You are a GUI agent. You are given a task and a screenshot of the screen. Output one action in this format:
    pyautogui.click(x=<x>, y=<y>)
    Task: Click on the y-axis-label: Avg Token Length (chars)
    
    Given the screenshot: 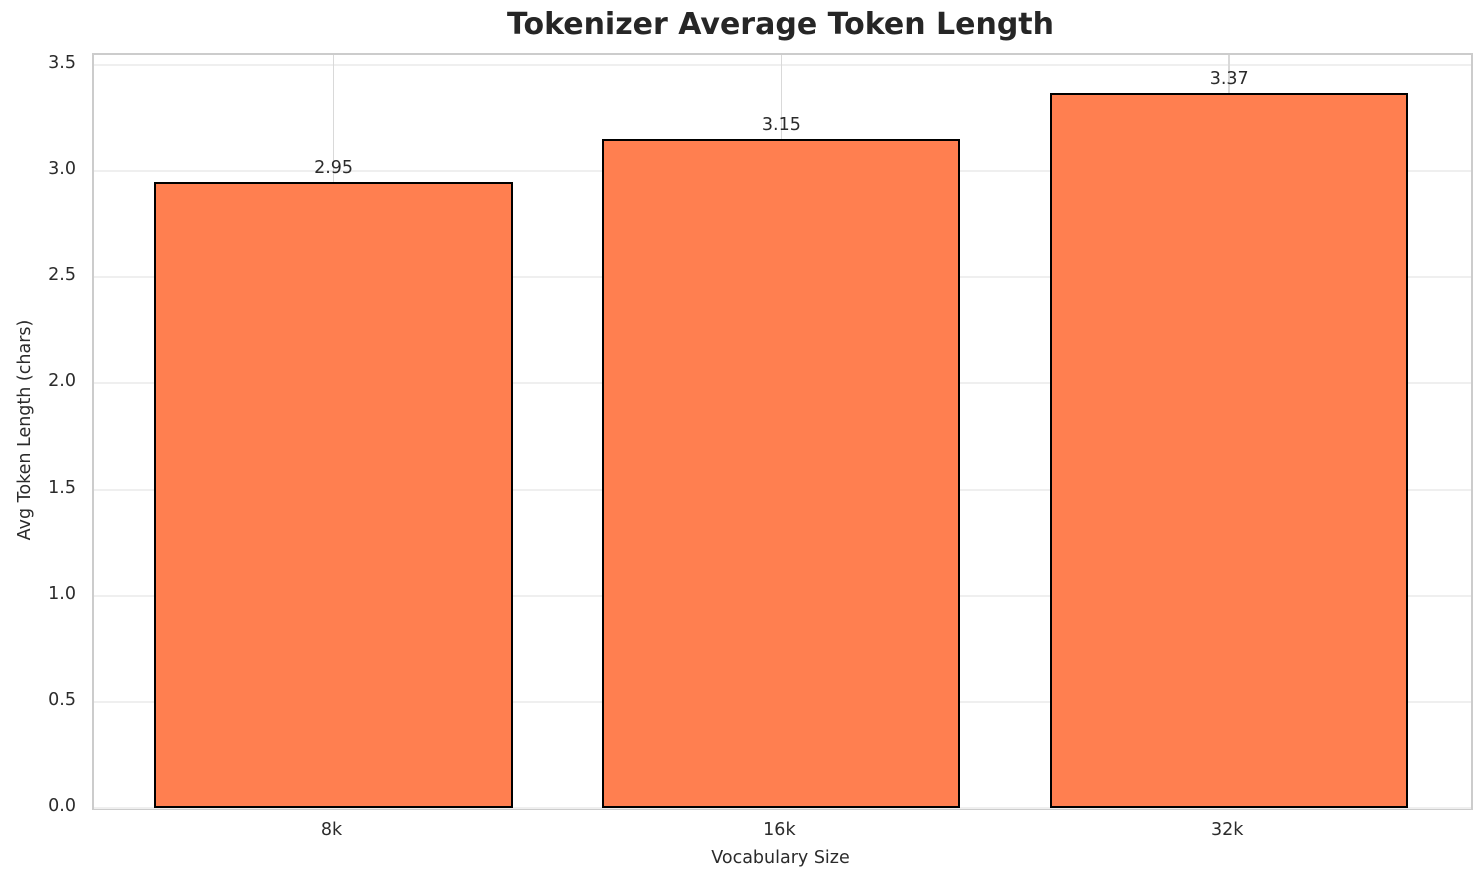 What is the action you would take?
    pyautogui.click(x=25, y=430)
    